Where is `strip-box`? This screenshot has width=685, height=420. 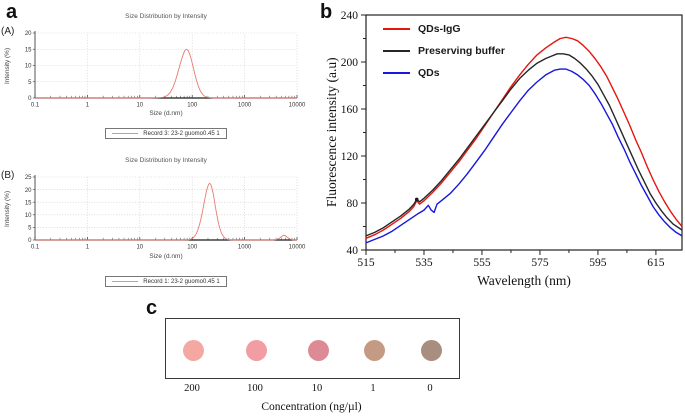 strip-box is located at coordinates (312, 348).